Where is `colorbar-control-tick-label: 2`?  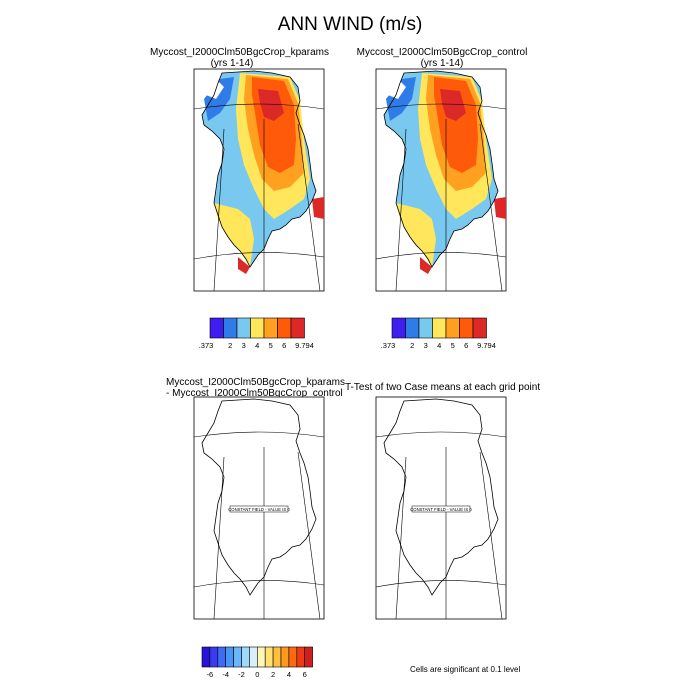 colorbar-control-tick-label: 2 is located at coordinates (412, 345).